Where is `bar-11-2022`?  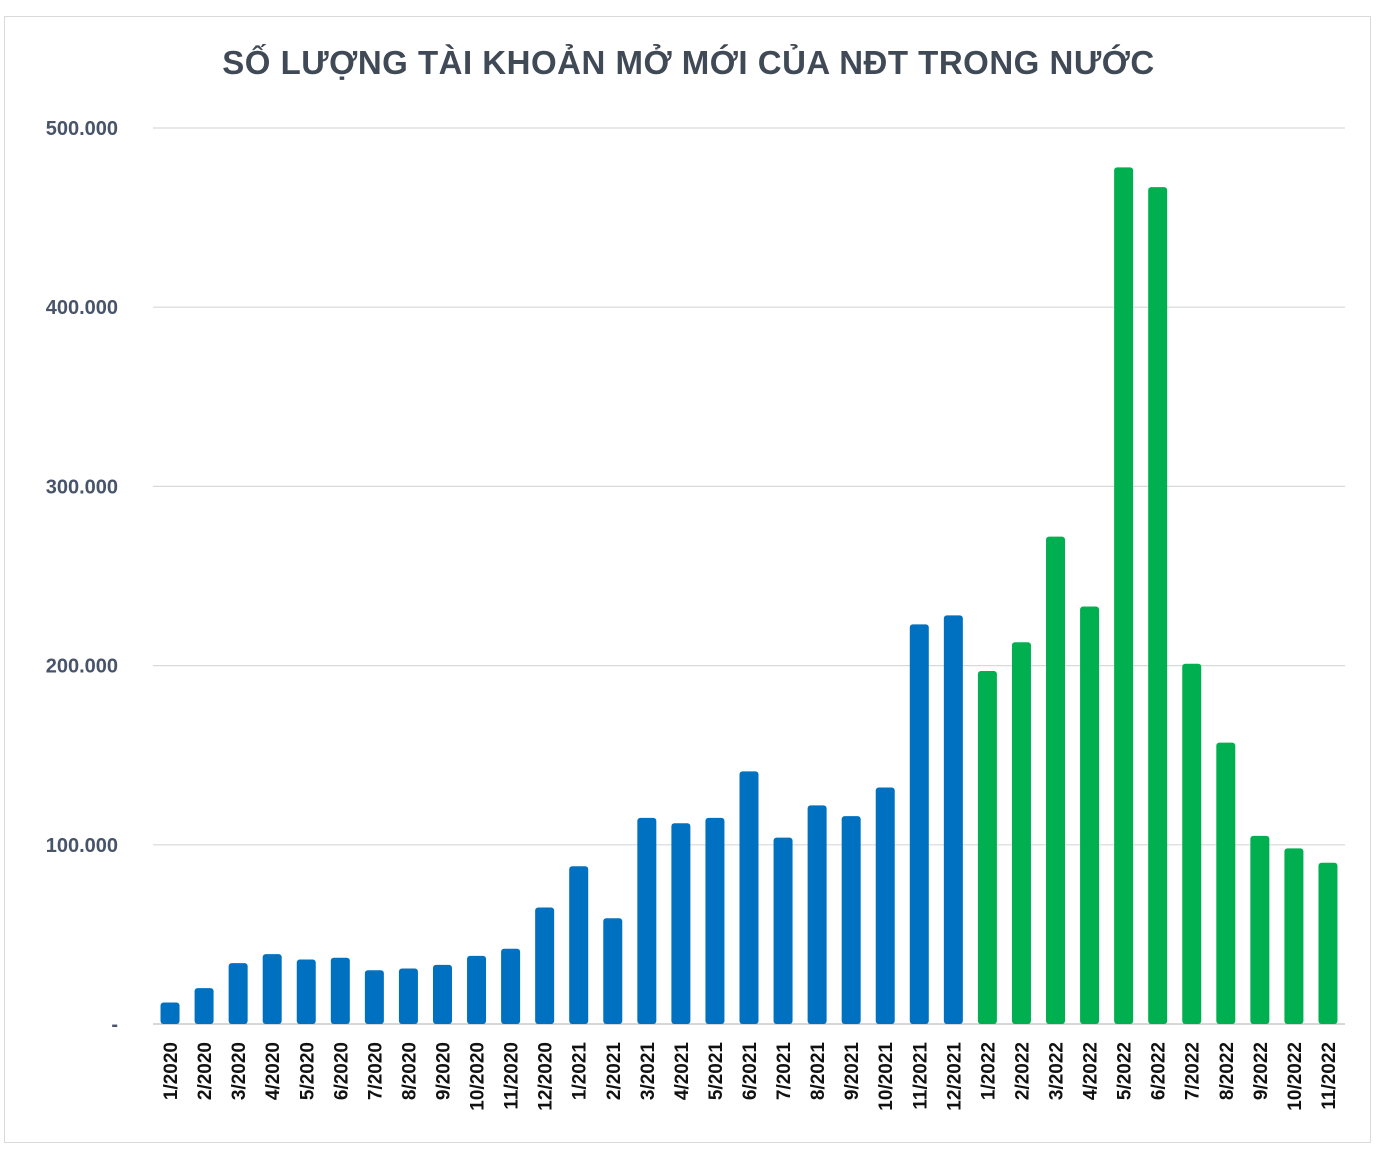
bar-11-2022 is located at coordinates (1328, 943).